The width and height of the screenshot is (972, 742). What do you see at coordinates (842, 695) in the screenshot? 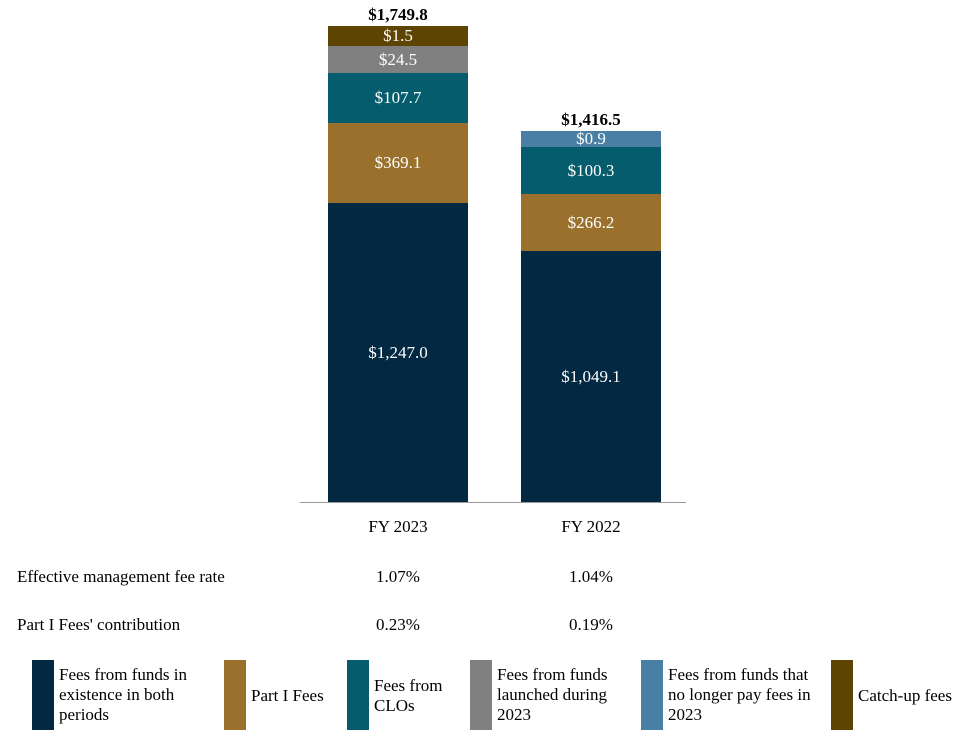
I see `legend-swatch-catch-up` at bounding box center [842, 695].